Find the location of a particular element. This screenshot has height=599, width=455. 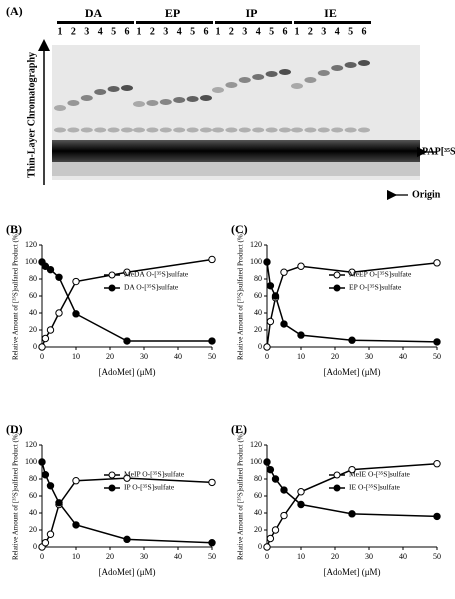

x-tick-label: 40 is located at coordinates (403, 356).